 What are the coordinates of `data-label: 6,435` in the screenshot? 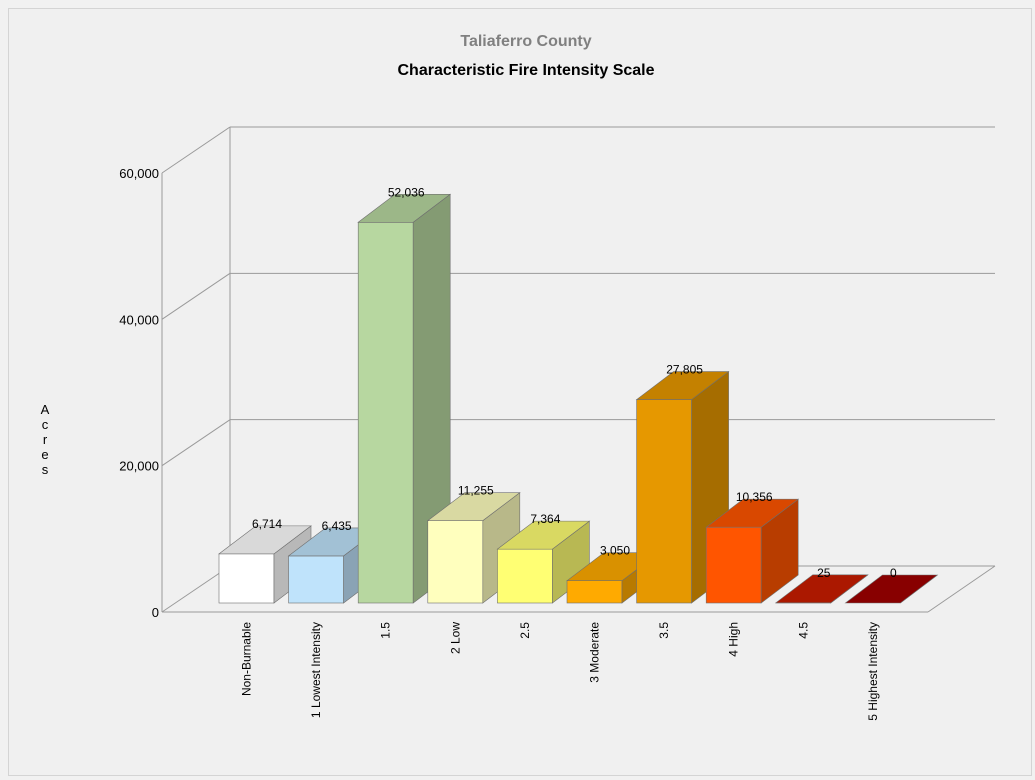 It's located at (337, 526).